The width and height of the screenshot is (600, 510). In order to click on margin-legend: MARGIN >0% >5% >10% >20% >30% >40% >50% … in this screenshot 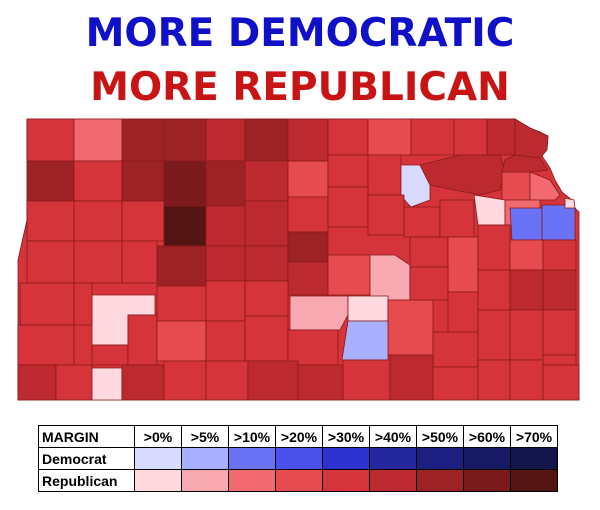, I will do `click(298, 458)`.